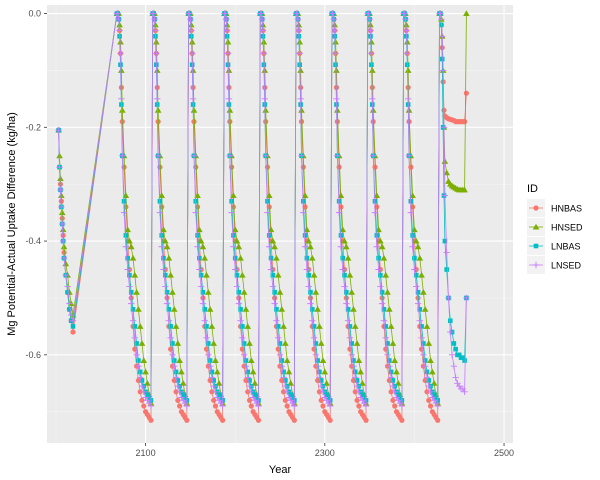  What do you see at coordinates (555, 228) in the screenshot?
I see `legend: ID HNBAS HNSED LNBAS LNSED` at bounding box center [555, 228].